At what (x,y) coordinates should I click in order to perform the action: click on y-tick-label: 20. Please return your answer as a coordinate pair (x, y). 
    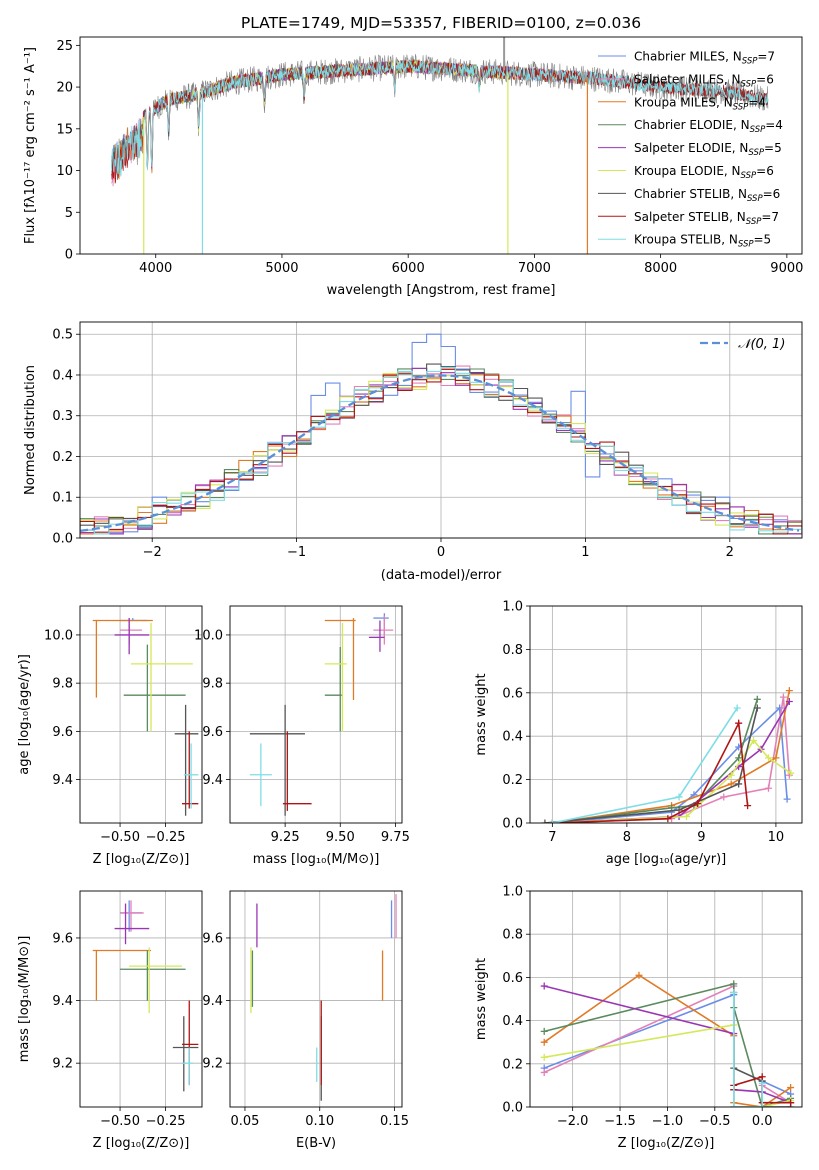
    Looking at the image, I should click on (64, 88).